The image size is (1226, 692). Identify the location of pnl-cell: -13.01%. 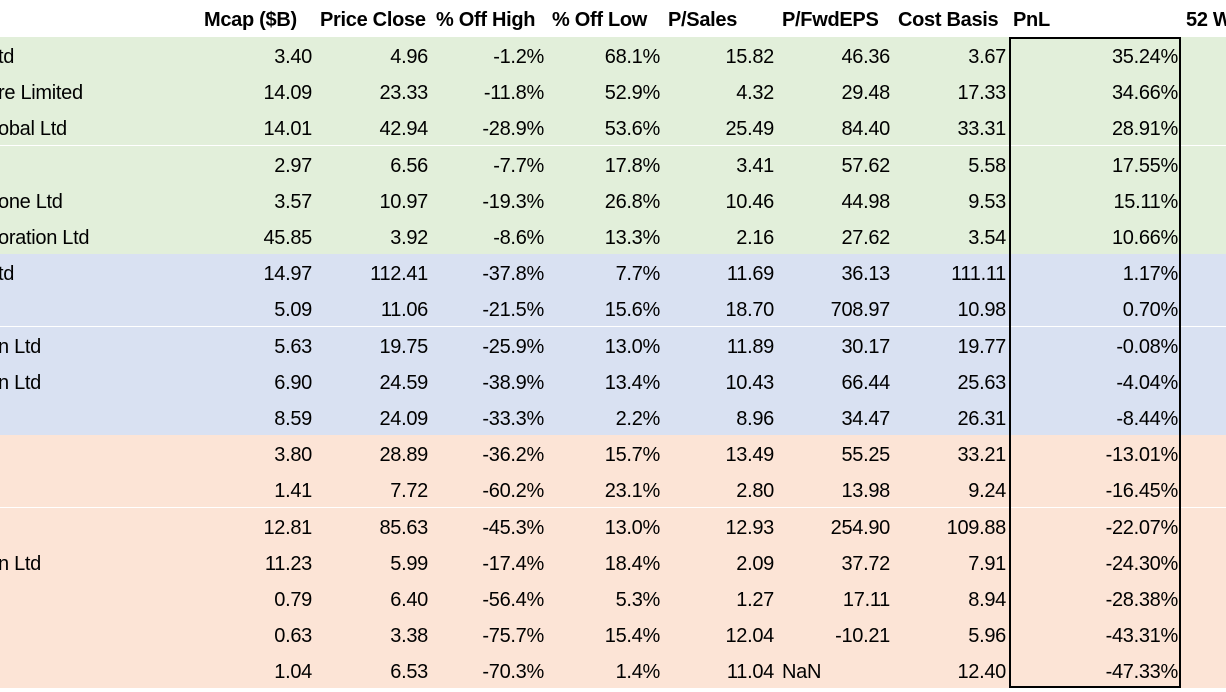
(1142, 455).